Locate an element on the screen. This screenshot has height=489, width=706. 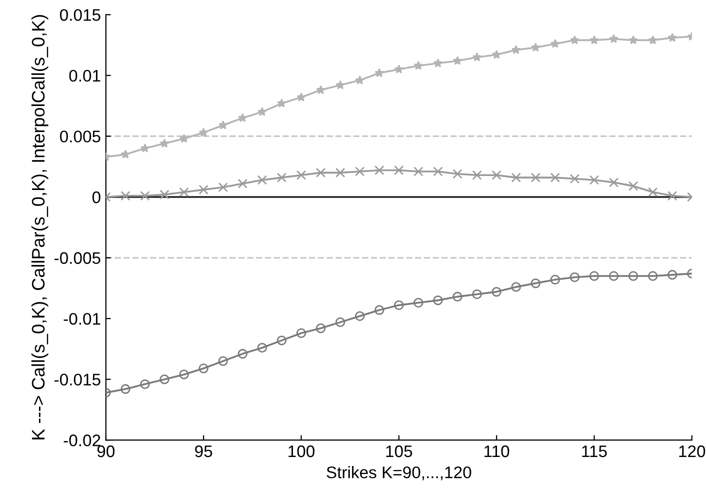
x-tick-label: 105 is located at coordinates (399, 451).